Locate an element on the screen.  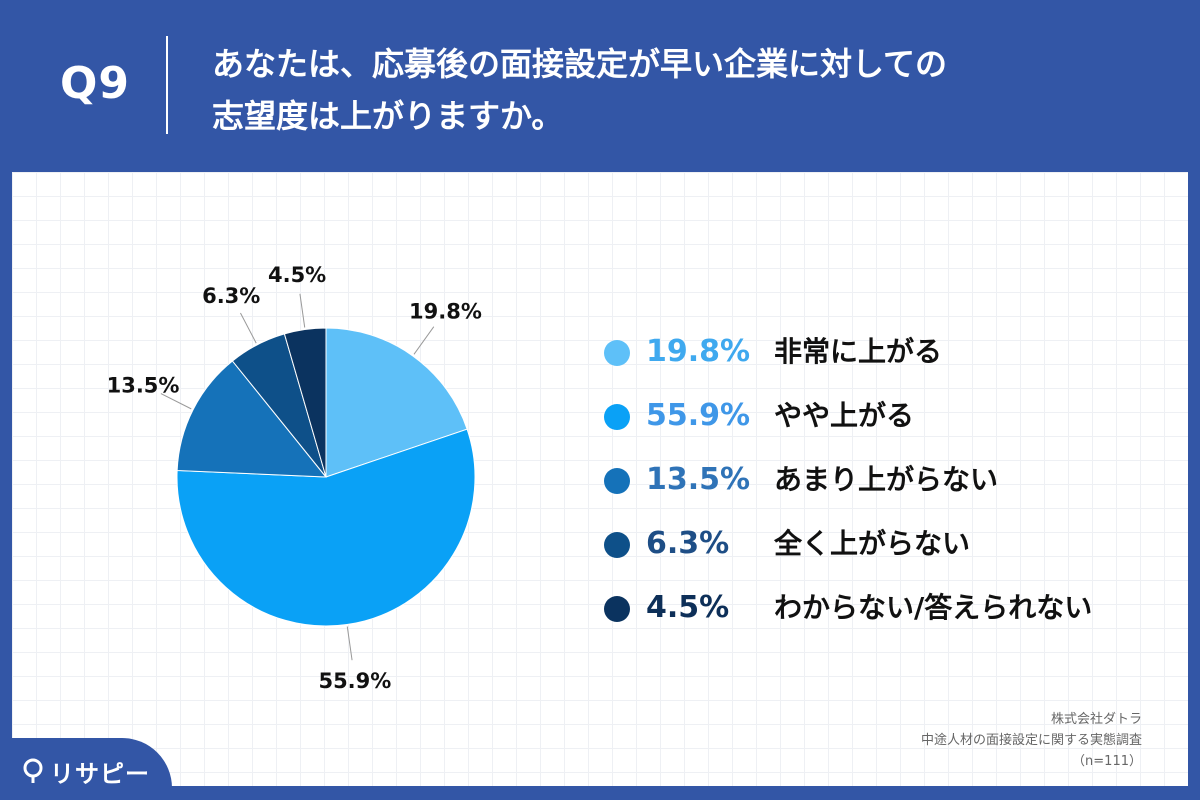
data-label-3: 6.3% is located at coordinates (231, 296).